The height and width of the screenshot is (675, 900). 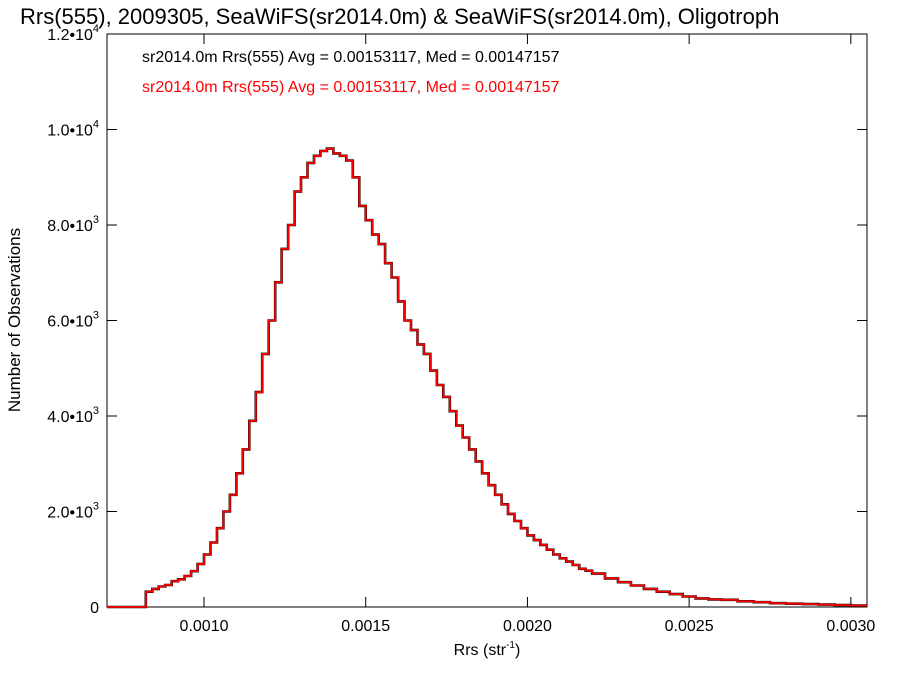 What do you see at coordinates (94, 608) in the screenshot?
I see `y-tick-label: 0` at bounding box center [94, 608].